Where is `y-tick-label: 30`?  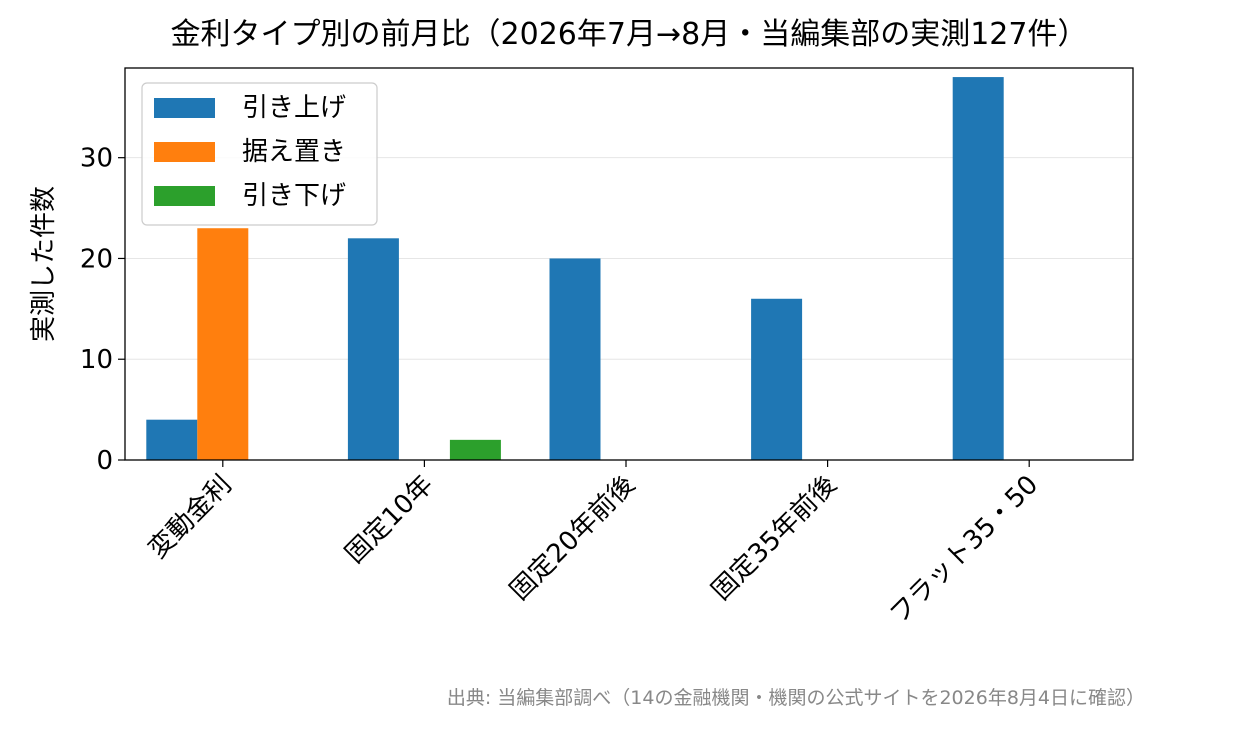
y-tick-label: 30 is located at coordinates (96, 159).